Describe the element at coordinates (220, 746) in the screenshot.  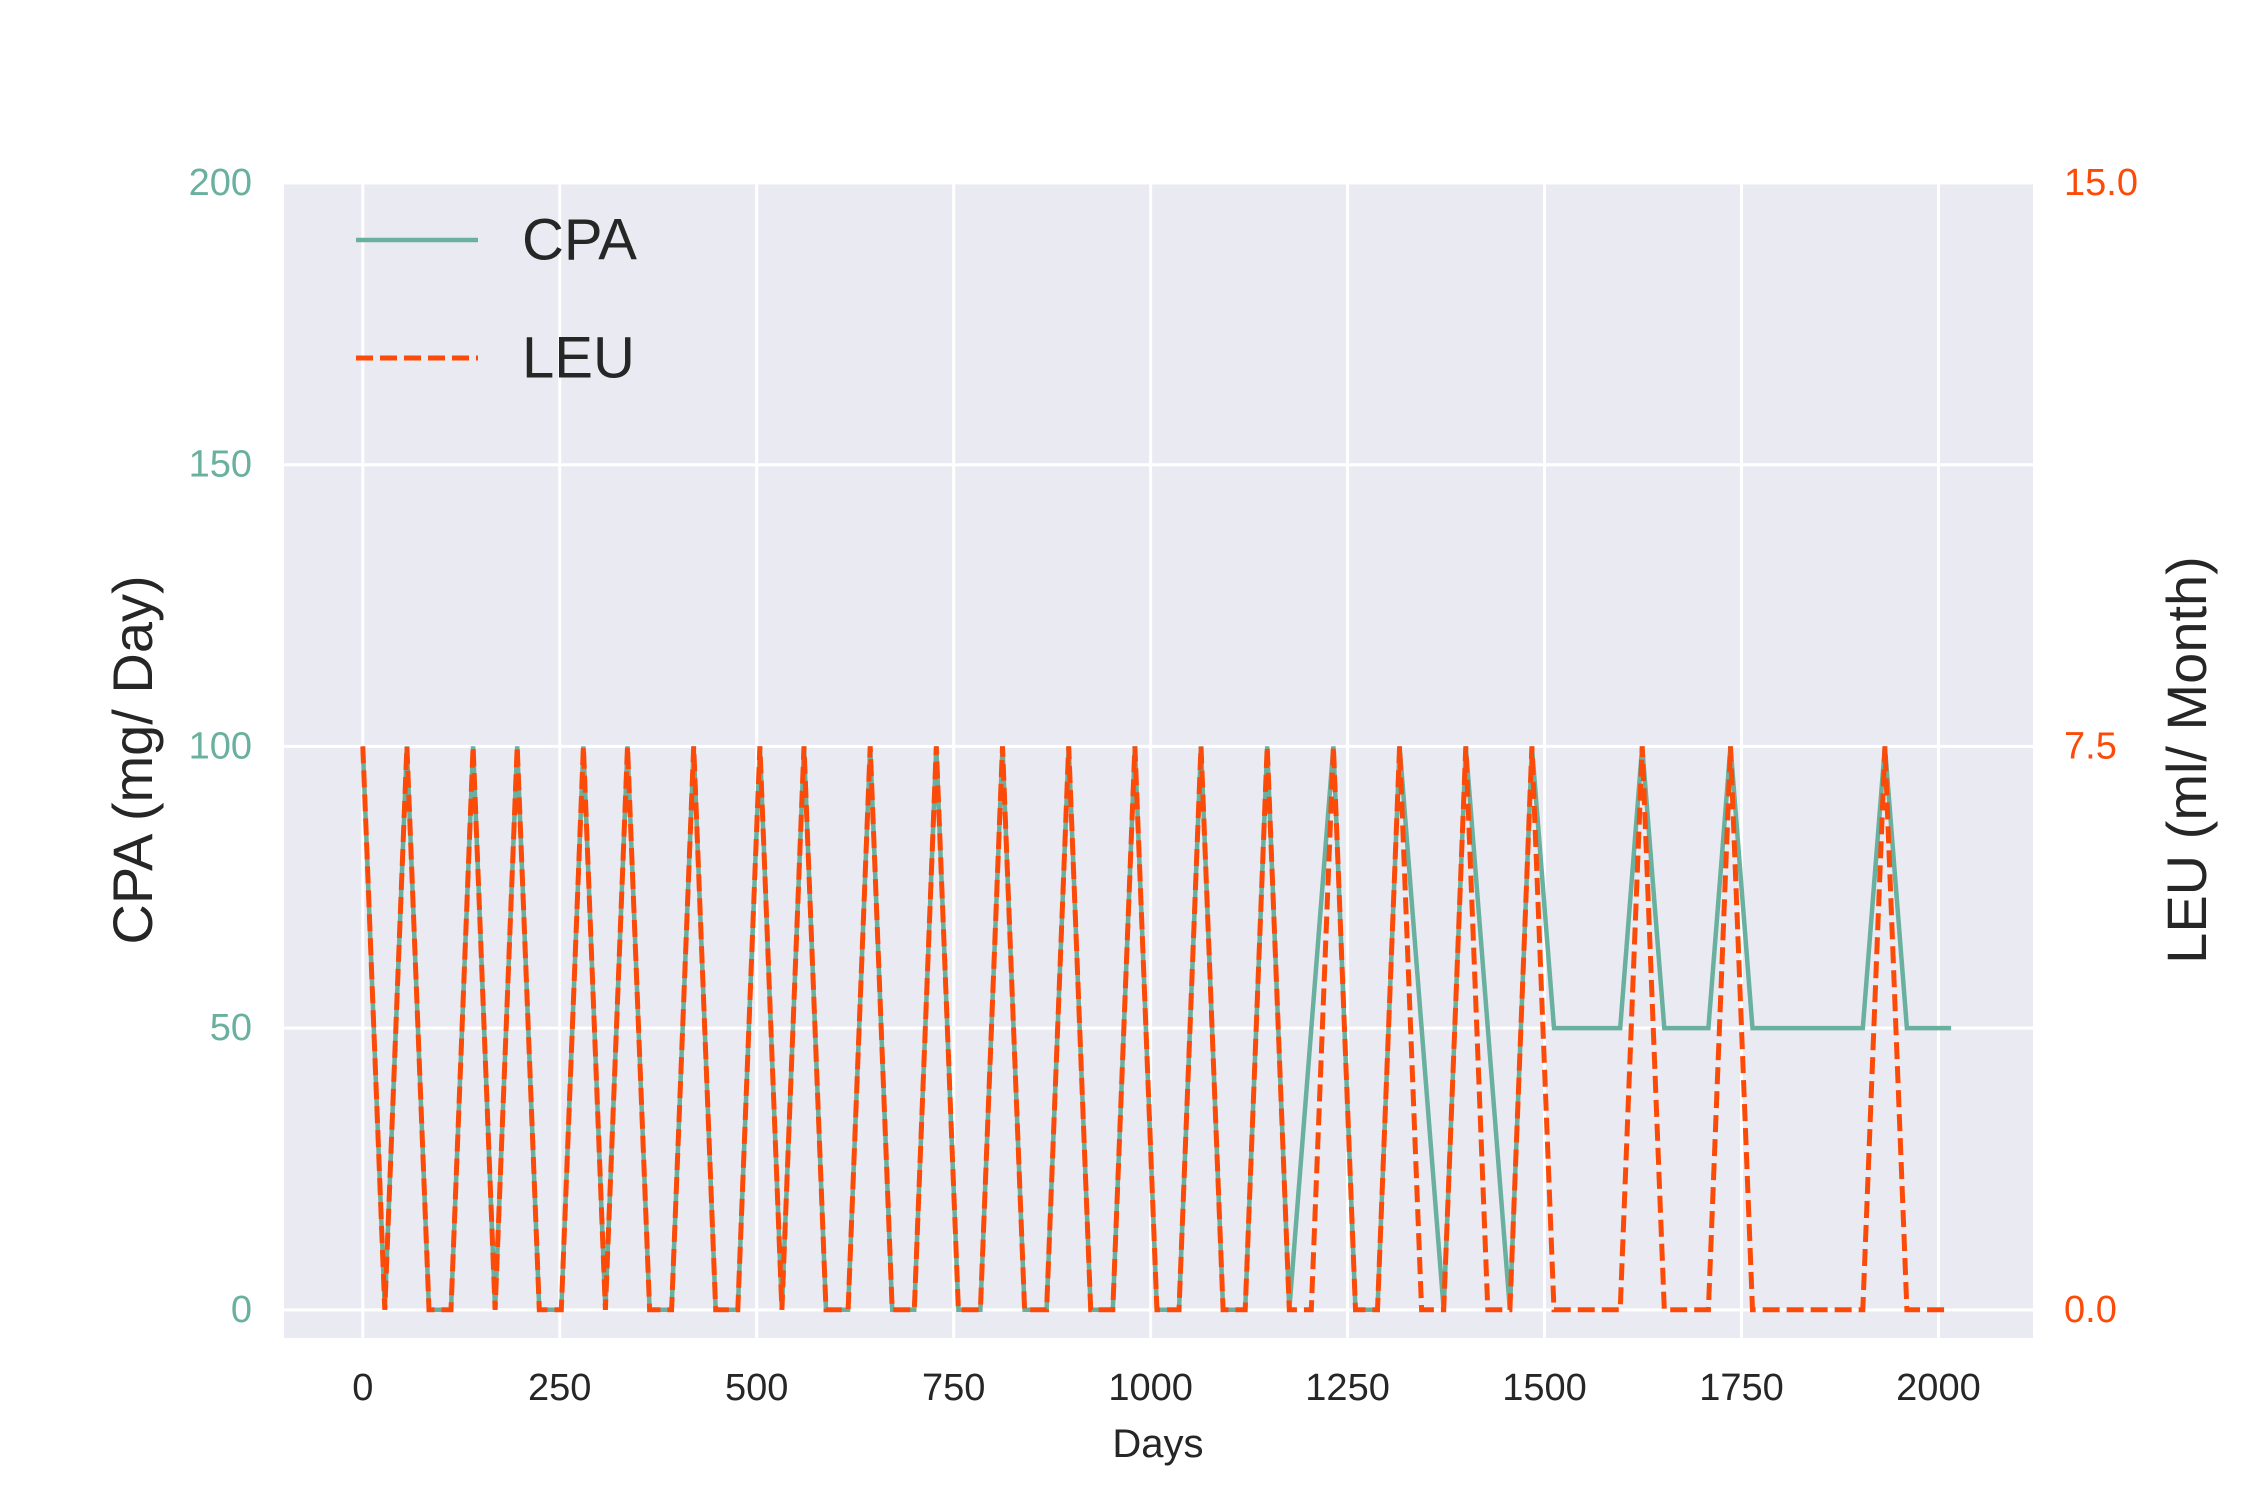
I see `left-y-tick-label: 100` at that location.